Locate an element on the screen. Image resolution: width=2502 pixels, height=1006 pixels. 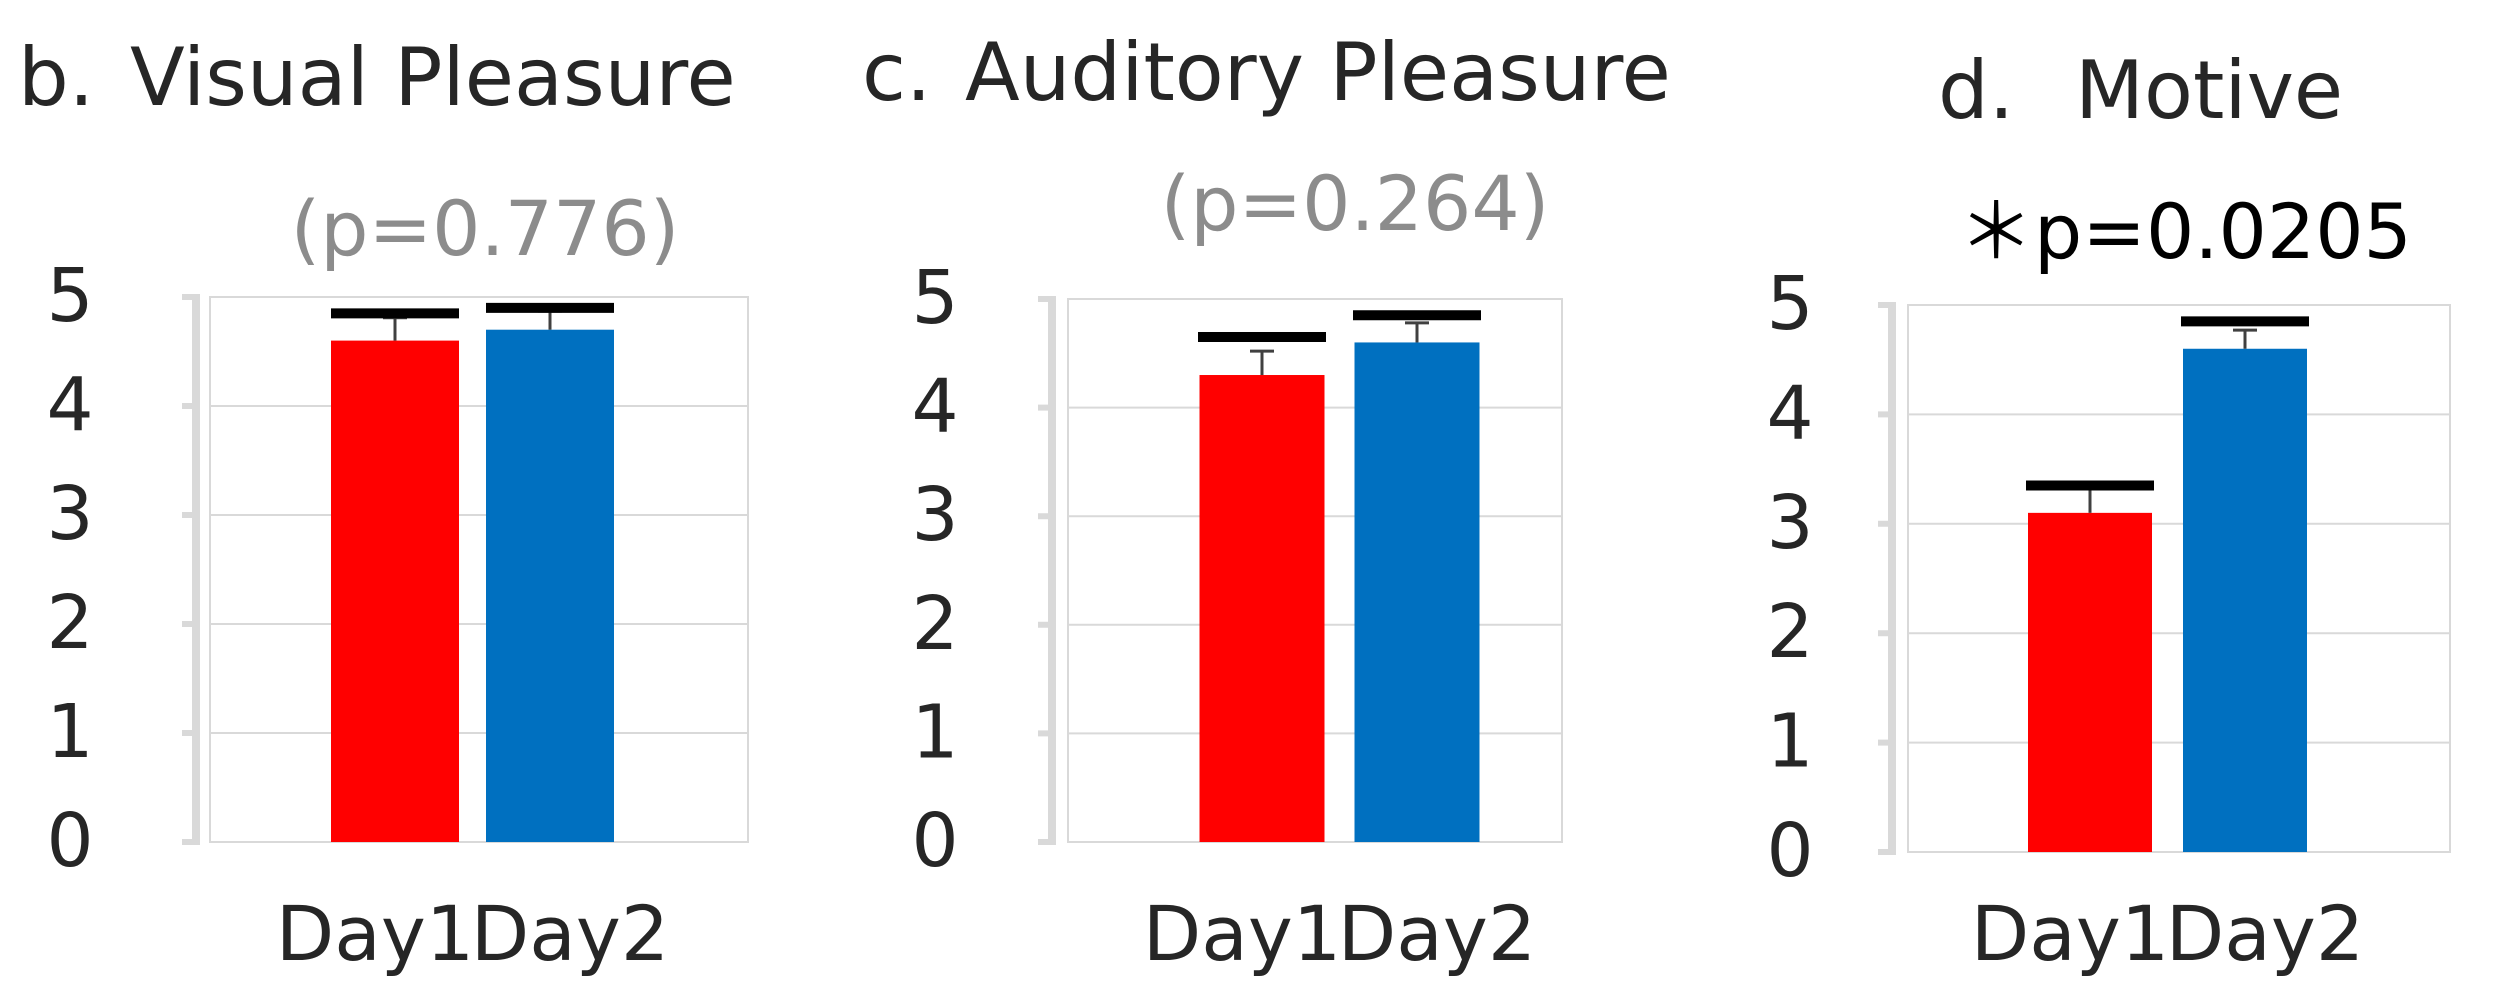
p-value-label: (p=0.776) is located at coordinates (485, 228).